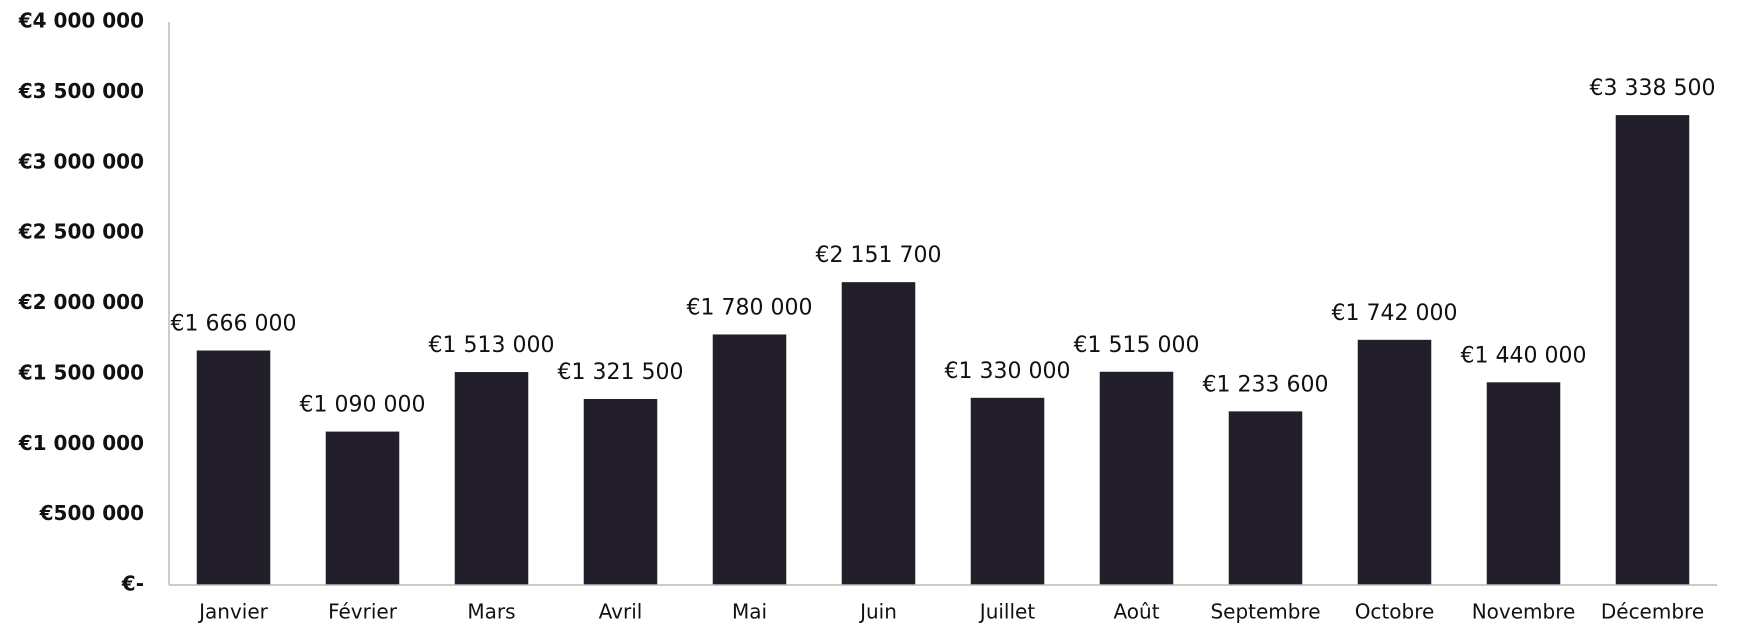 This screenshot has height=628, width=1743. I want to click on value-label: €1 513 000, so click(492, 345).